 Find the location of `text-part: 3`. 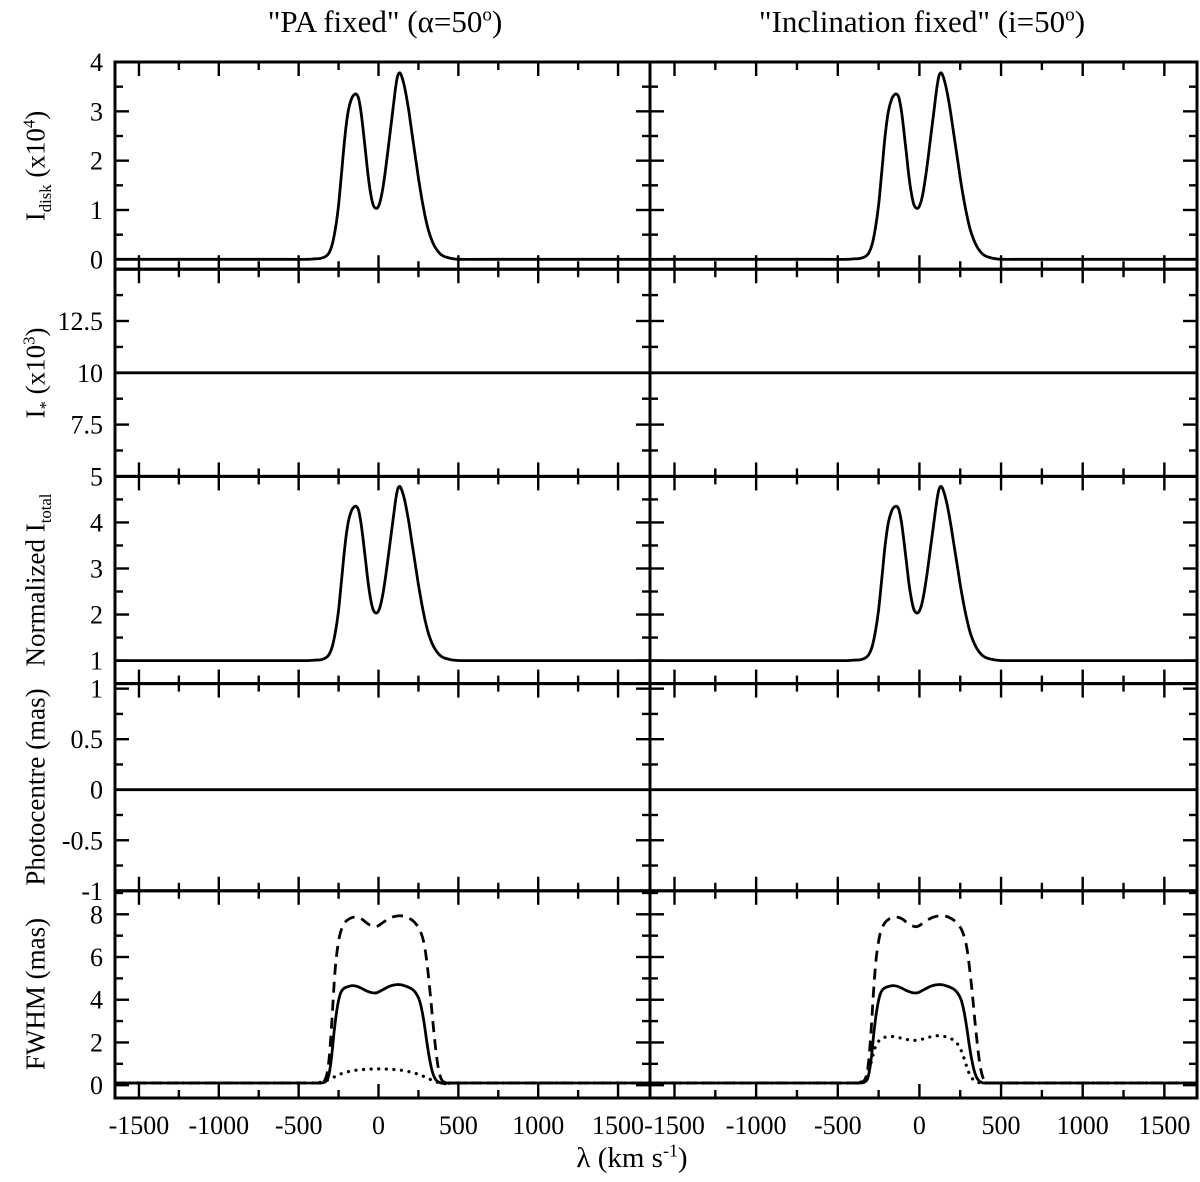

text-part: 3 is located at coordinates (29, 340).